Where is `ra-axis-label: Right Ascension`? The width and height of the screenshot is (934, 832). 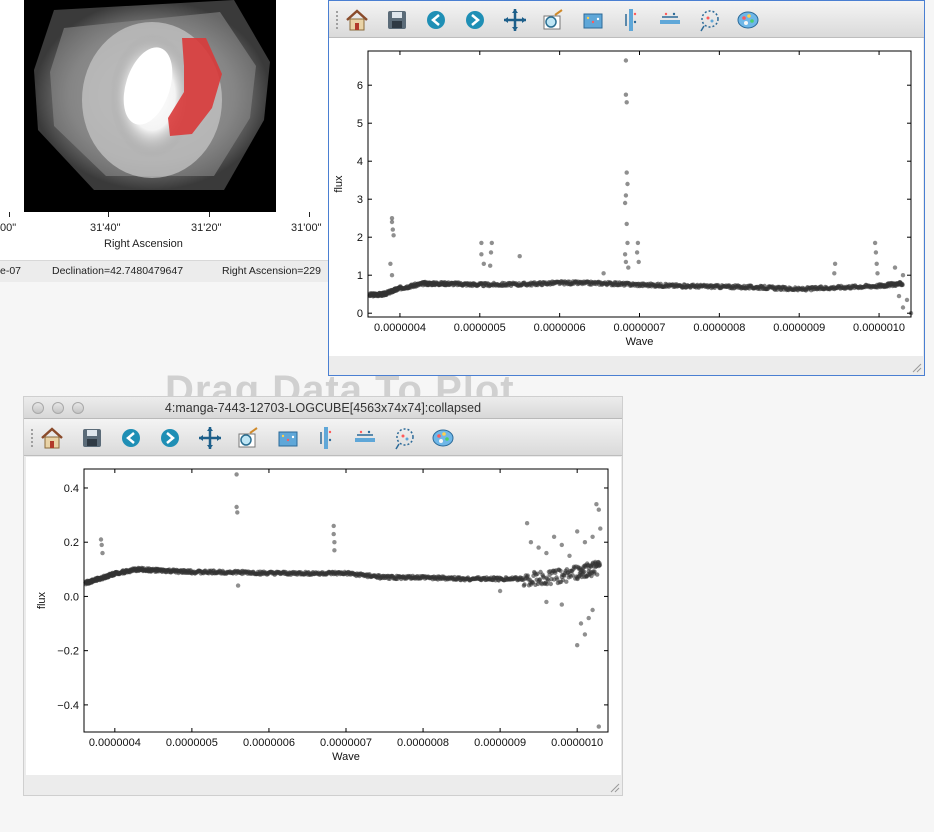 ra-axis-label: Right Ascension is located at coordinates (143, 244).